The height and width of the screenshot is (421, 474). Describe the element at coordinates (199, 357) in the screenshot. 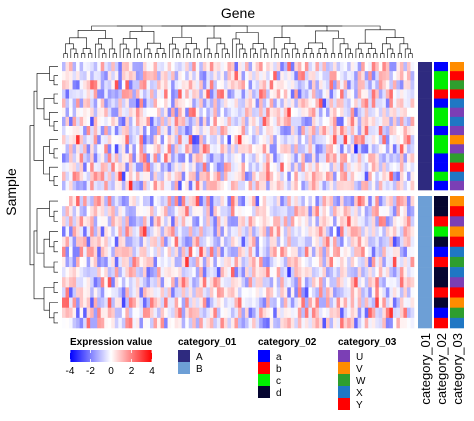

I see `legend-label: A` at that location.